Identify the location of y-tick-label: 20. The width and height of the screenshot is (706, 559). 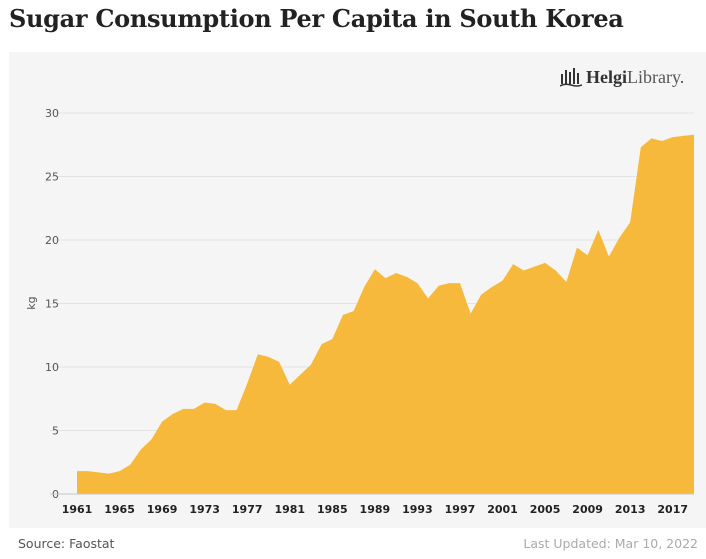
(52, 240).